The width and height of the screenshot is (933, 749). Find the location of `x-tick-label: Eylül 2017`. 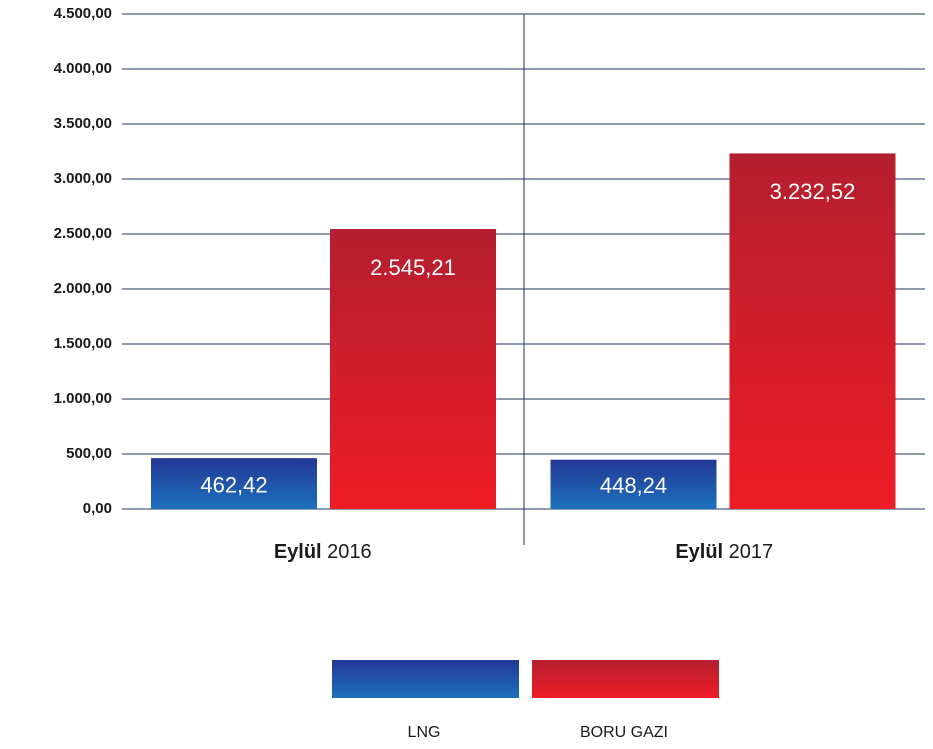

x-tick-label: Eylül 2017 is located at coordinates (724, 552).